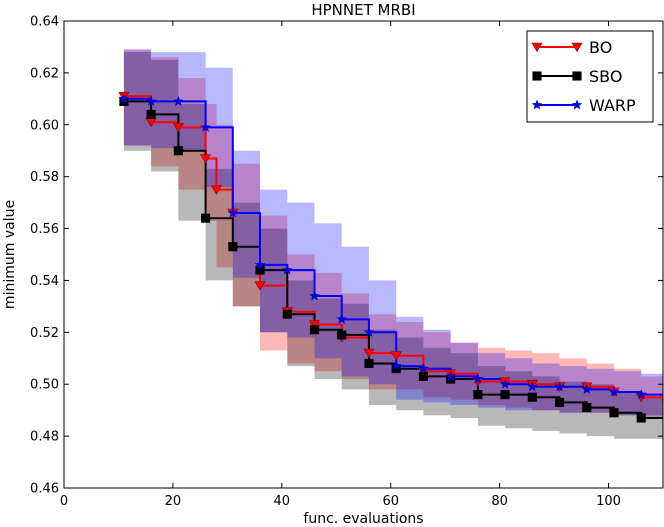  I want to click on x-tick-label: 40, so click(282, 501).